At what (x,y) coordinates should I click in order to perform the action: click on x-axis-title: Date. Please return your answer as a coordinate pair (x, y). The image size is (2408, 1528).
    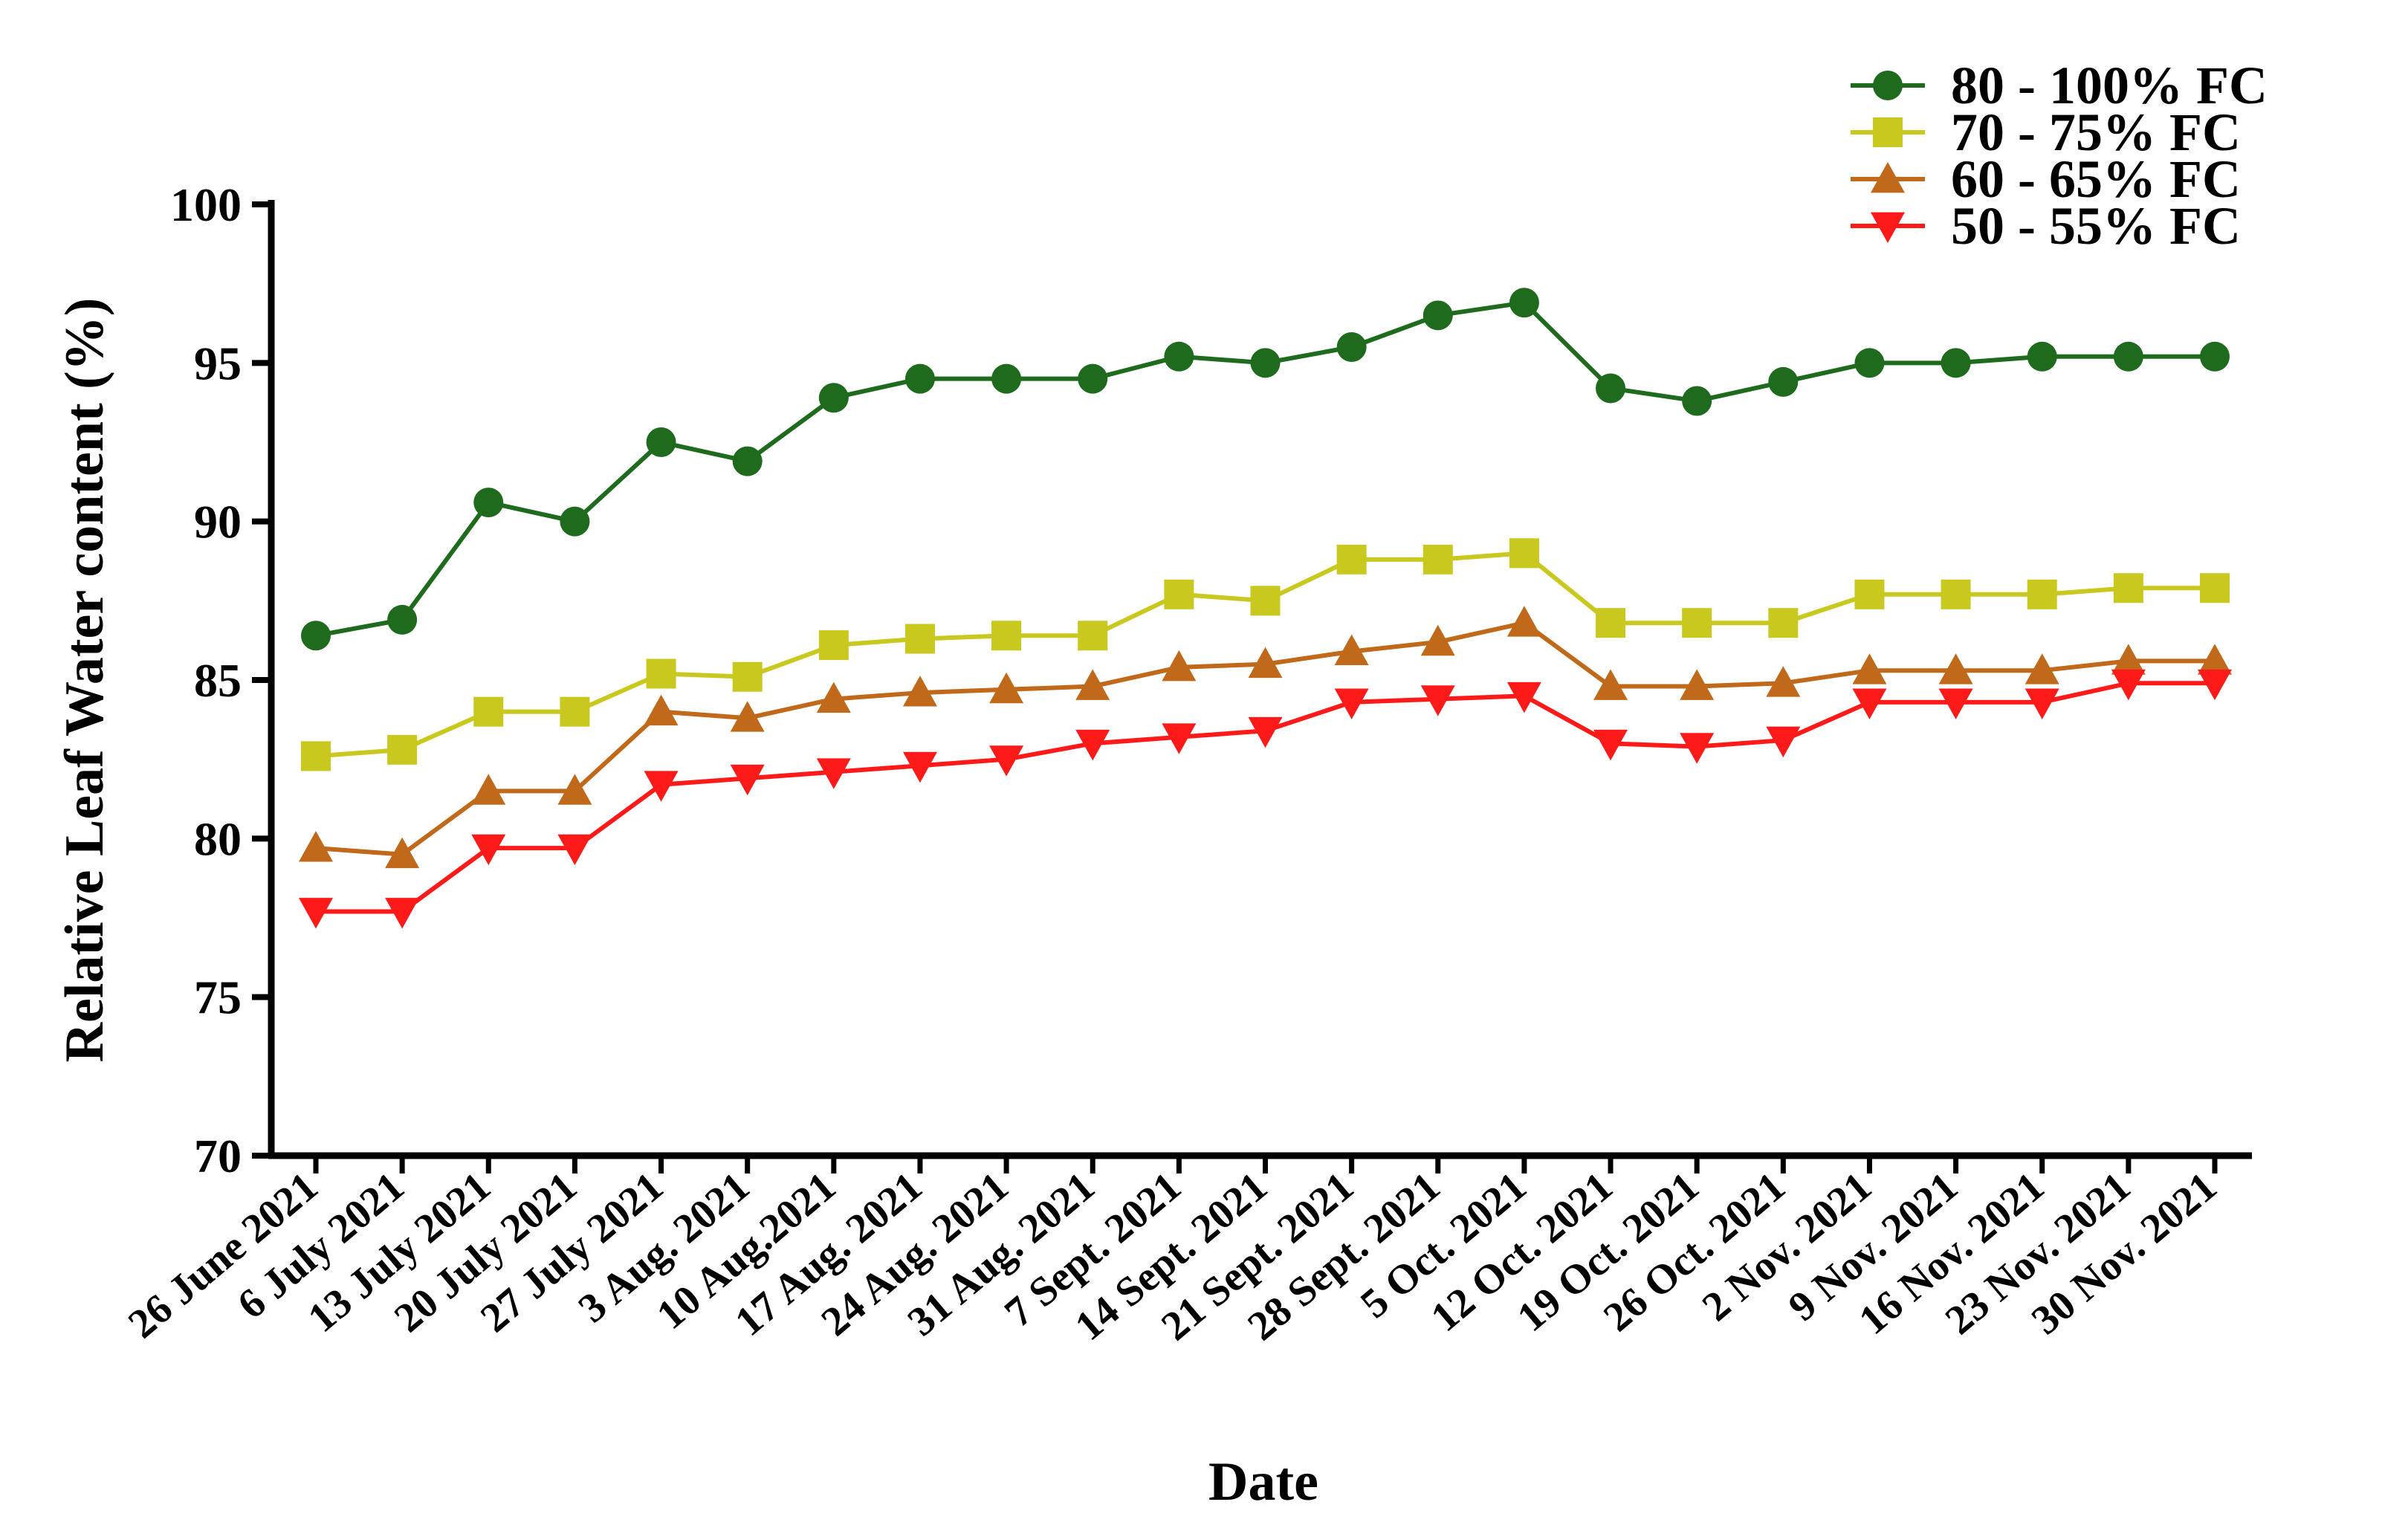
    Looking at the image, I should click on (1263, 1481).